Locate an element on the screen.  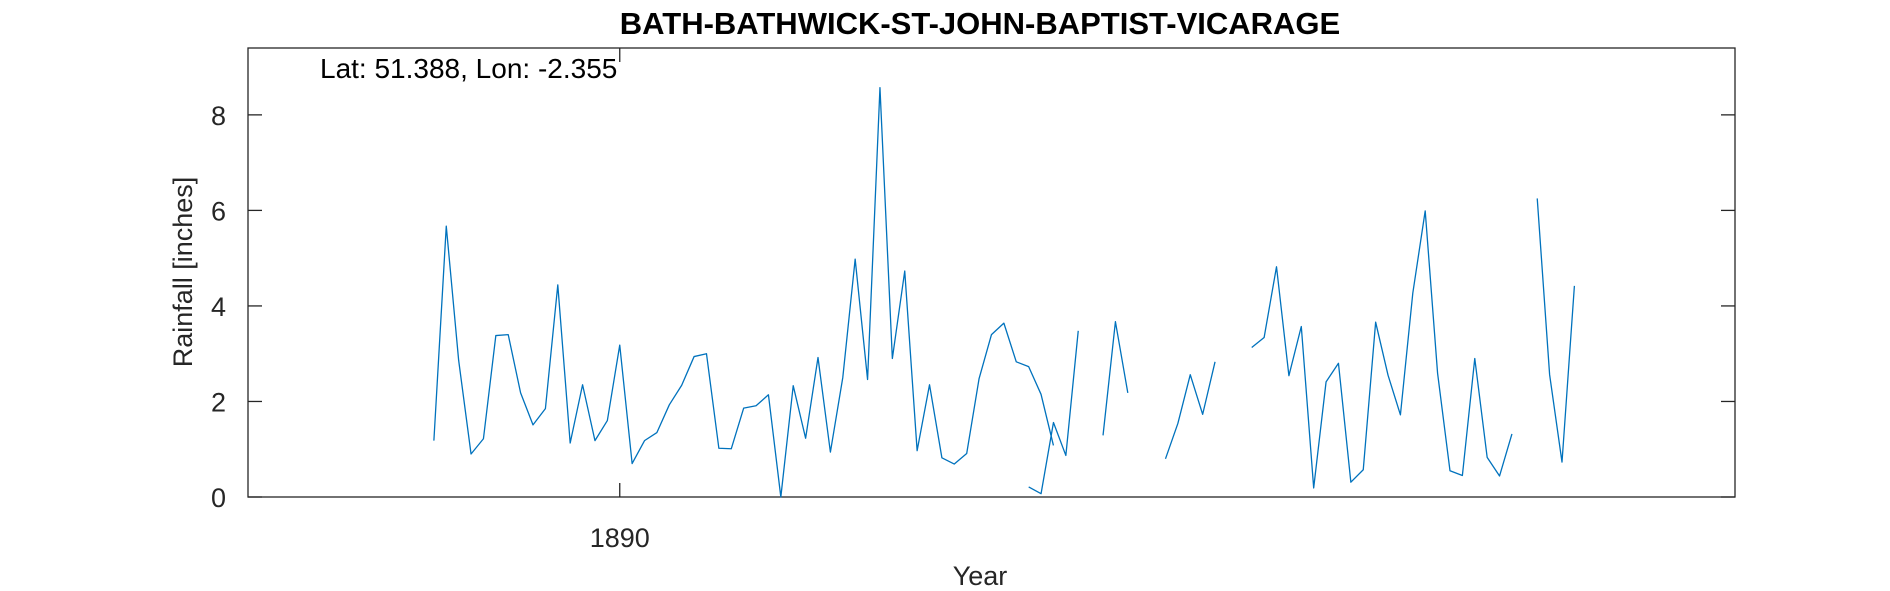
y-tick-label: 6 is located at coordinates (218, 211).